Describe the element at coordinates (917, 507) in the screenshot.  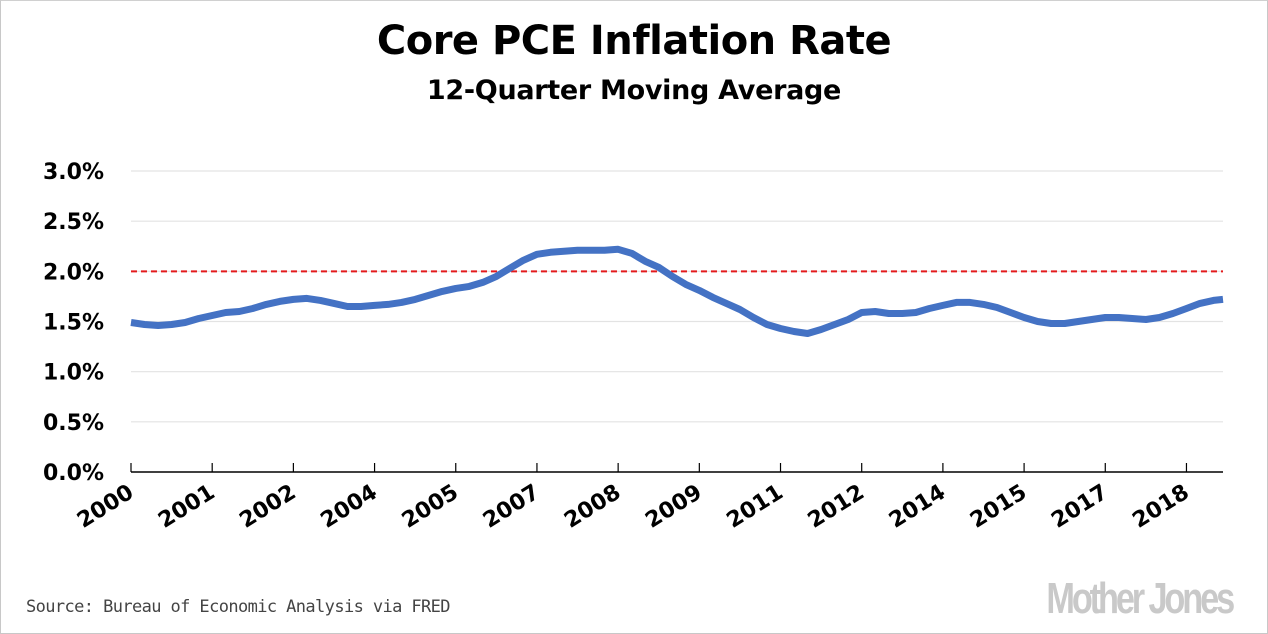
I see `x-tick-label: 2014` at that location.